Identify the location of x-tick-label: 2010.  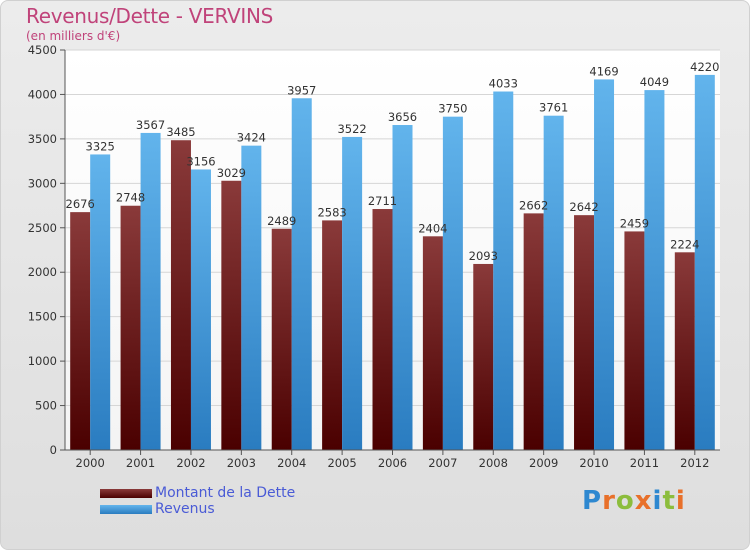
(593, 463).